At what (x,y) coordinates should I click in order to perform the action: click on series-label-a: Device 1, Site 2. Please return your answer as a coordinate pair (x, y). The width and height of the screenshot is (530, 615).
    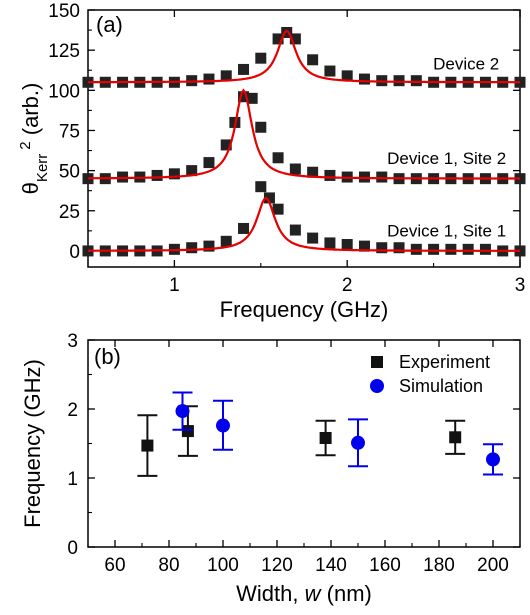
    Looking at the image, I should click on (446, 158).